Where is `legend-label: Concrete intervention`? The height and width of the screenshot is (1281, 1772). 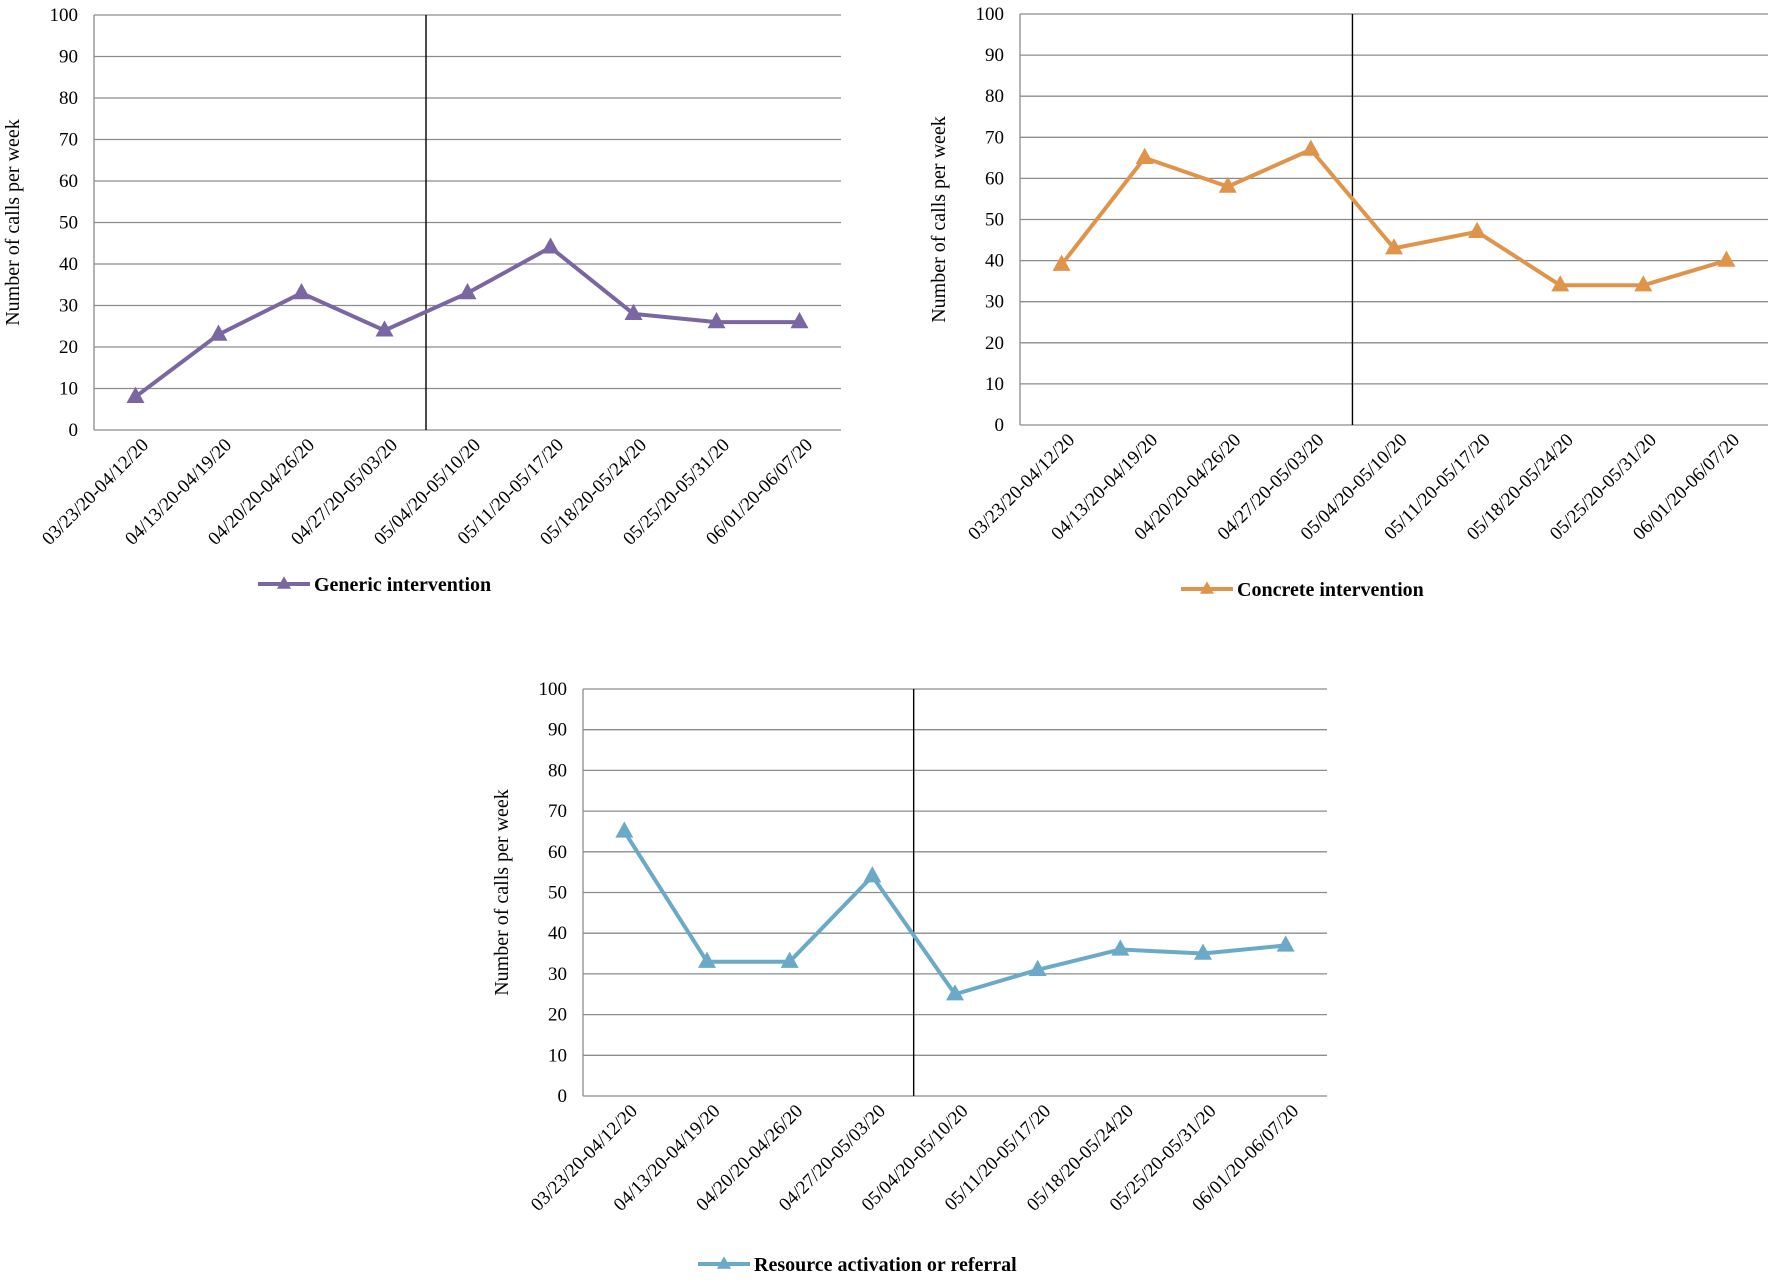
legend-label: Concrete intervention is located at coordinates (1330, 590).